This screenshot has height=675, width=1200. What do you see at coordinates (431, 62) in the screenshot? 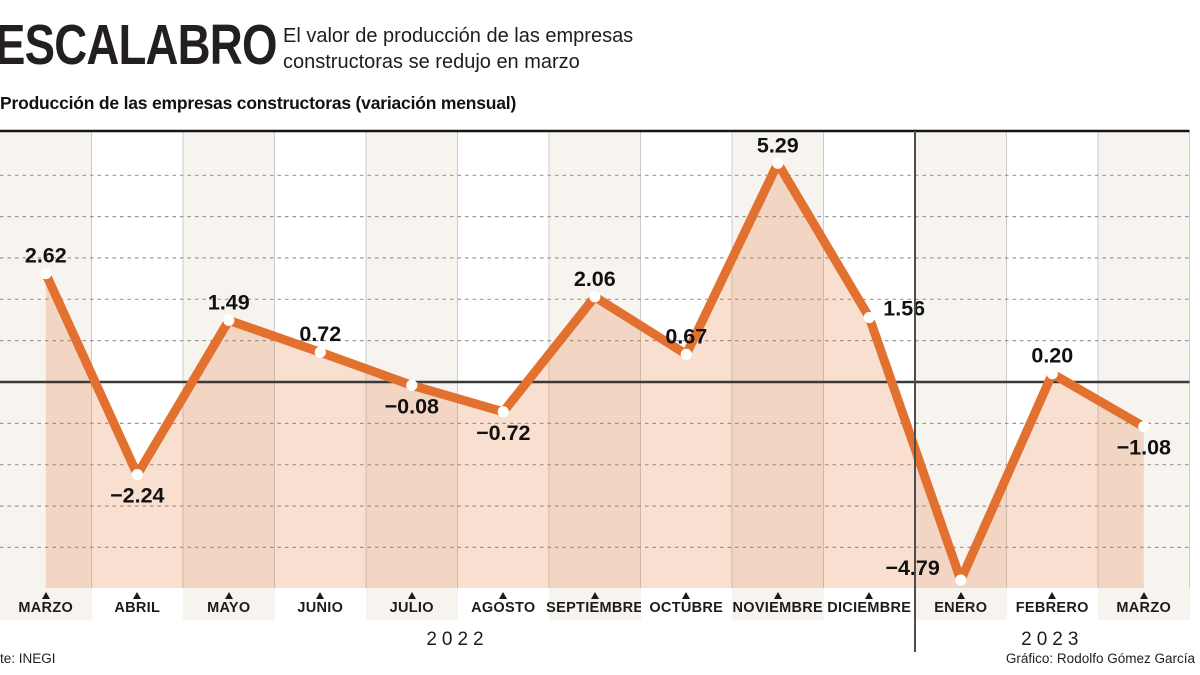
I see `subtitle-line-2: constructoras se redujo en marzo` at bounding box center [431, 62].